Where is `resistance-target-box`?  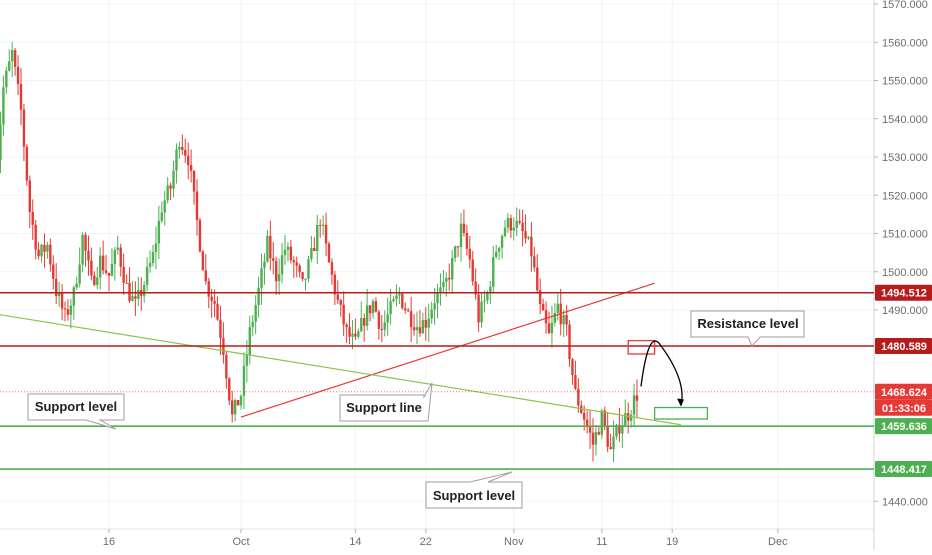 resistance-target-box is located at coordinates (641, 347).